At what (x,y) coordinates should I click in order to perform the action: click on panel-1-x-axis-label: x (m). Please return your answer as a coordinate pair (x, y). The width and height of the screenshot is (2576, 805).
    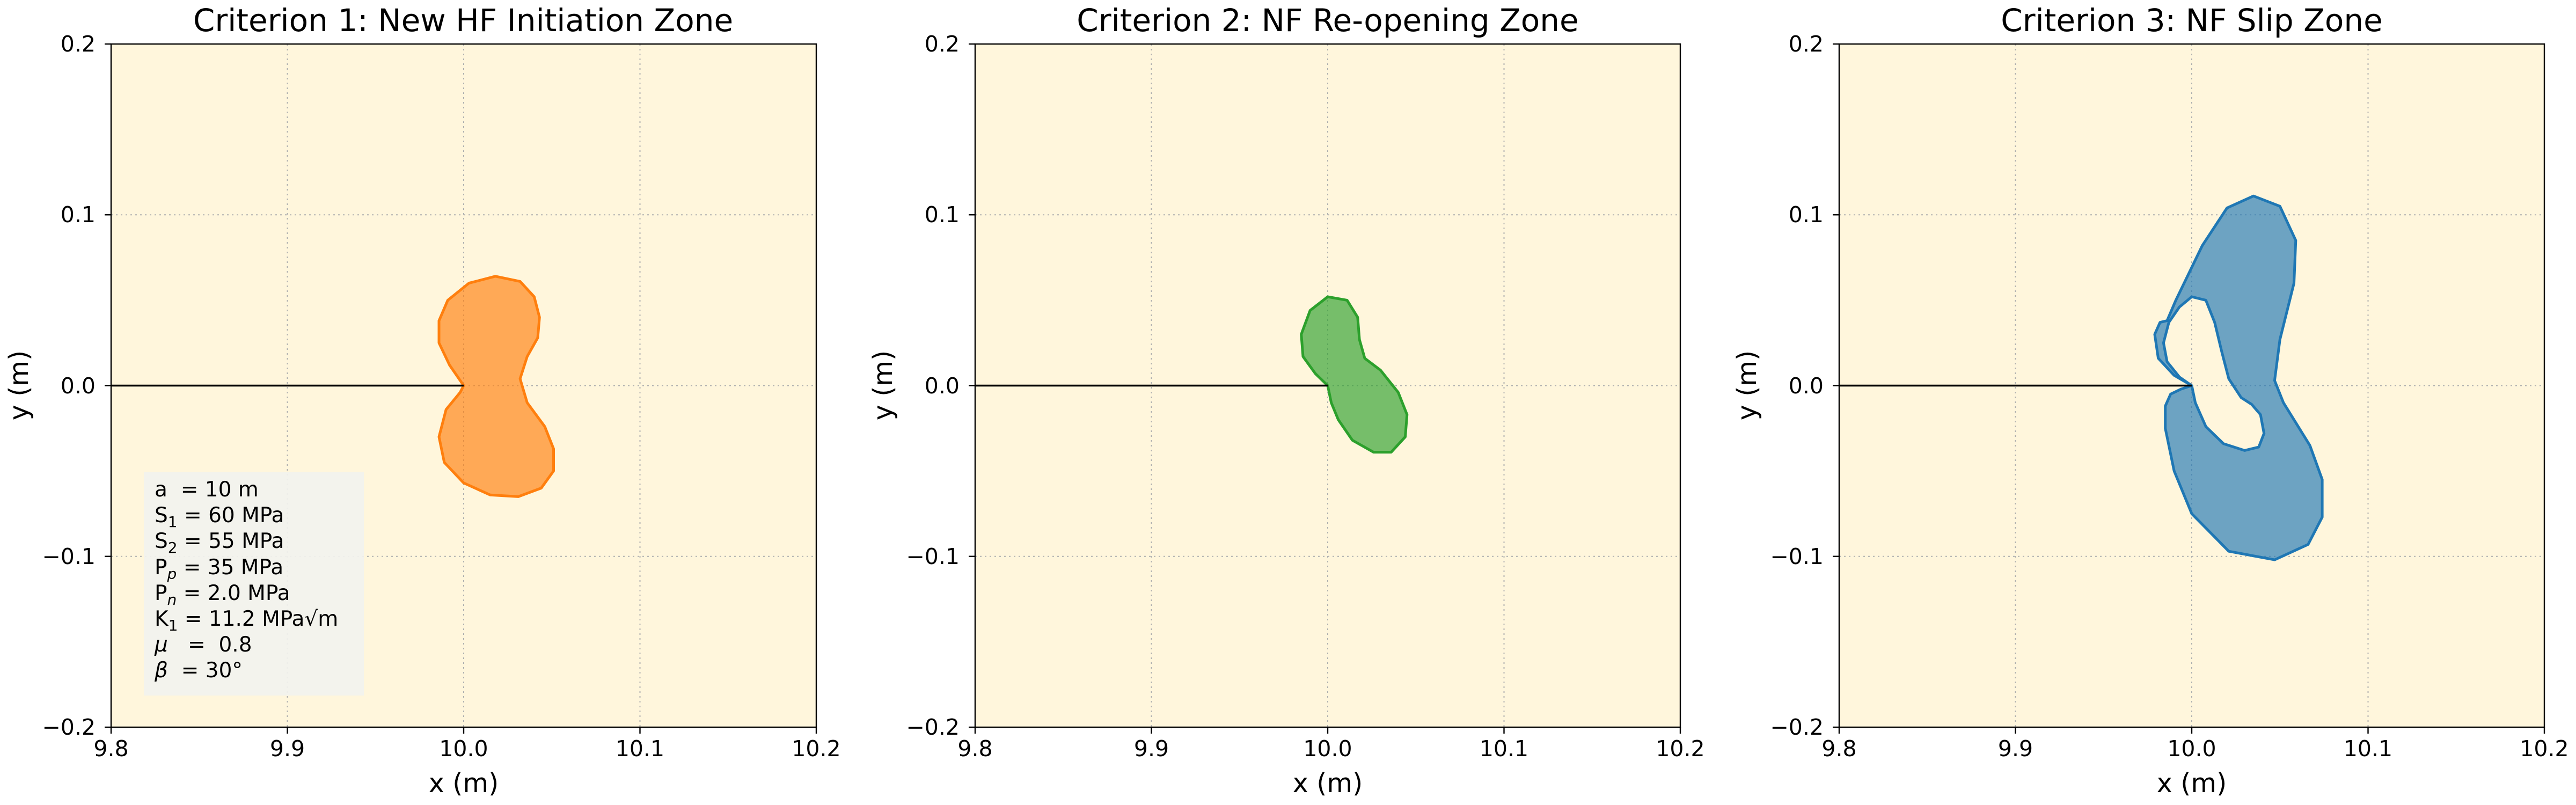
    Looking at the image, I should click on (464, 783).